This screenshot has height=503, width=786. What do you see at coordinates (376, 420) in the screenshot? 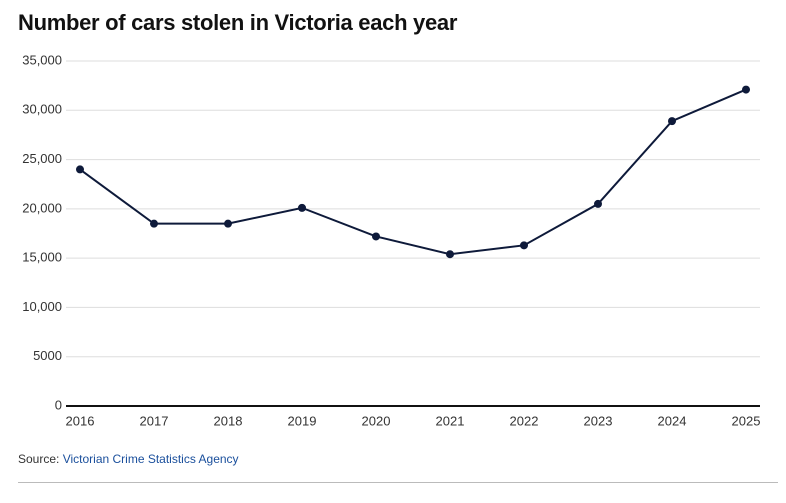
I see `x-tick-label: 2020` at bounding box center [376, 420].